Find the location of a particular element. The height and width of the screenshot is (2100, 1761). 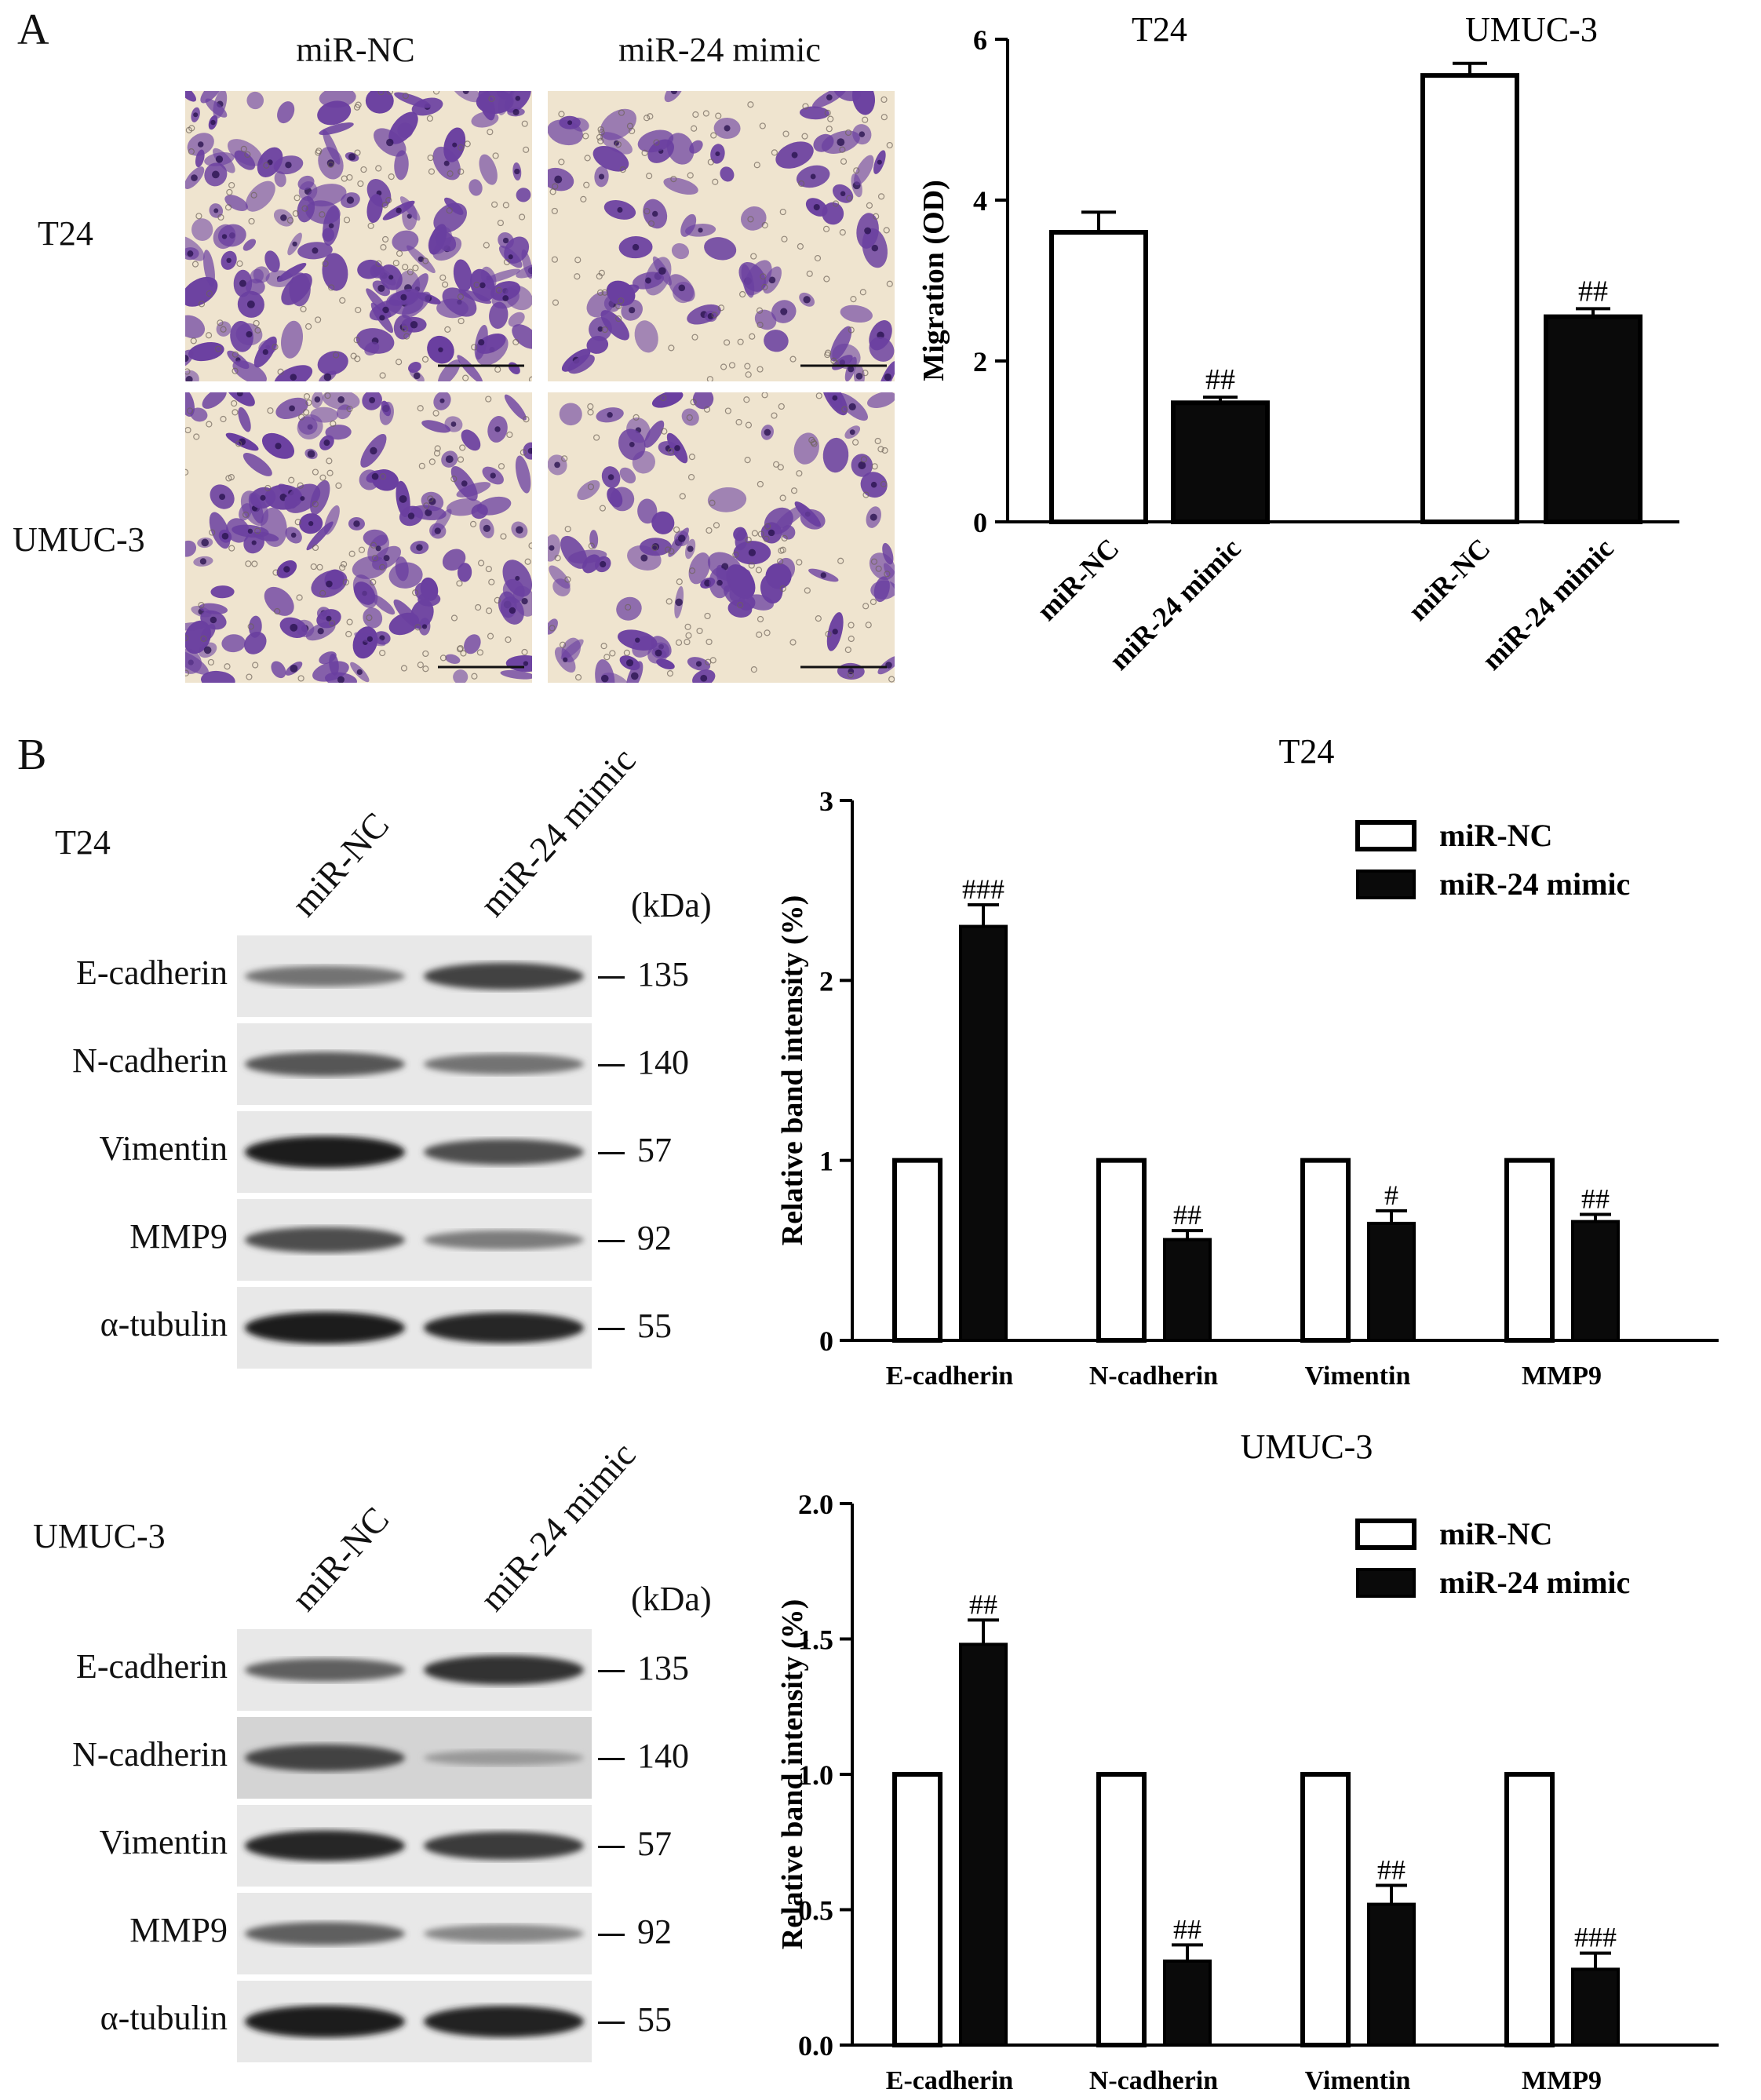

legend-swatch-open is located at coordinates (1386, 836).